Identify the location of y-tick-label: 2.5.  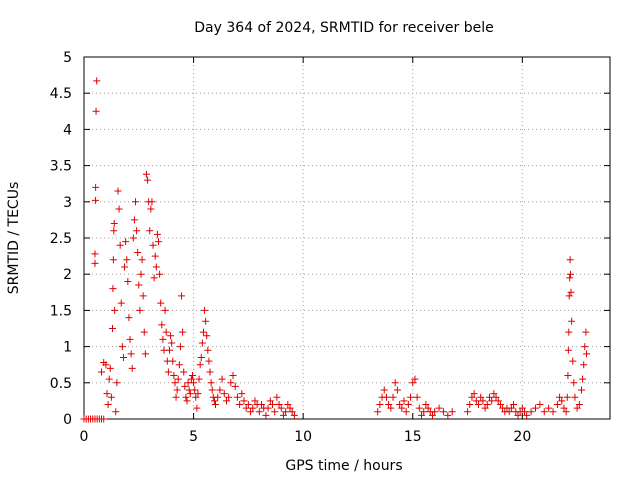
(61, 239).